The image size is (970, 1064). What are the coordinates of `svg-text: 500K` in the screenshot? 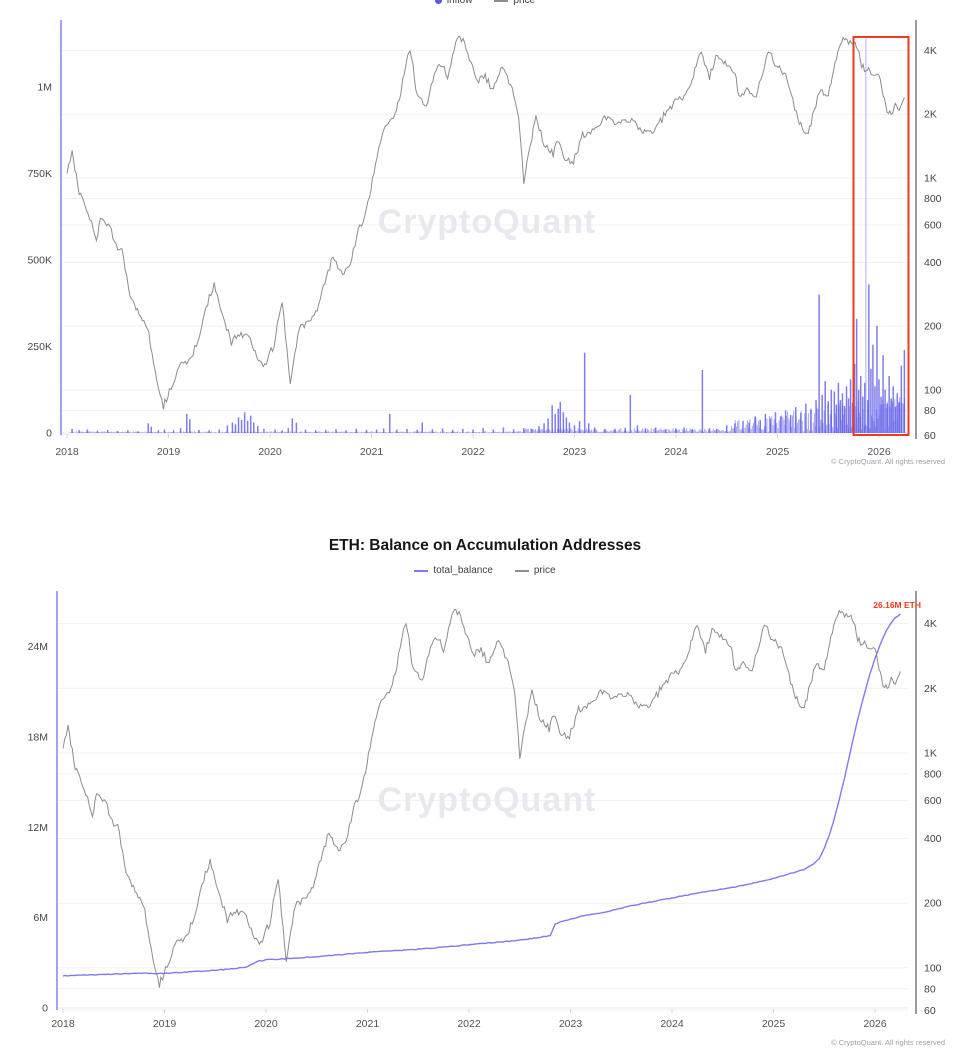 It's located at (39, 261).